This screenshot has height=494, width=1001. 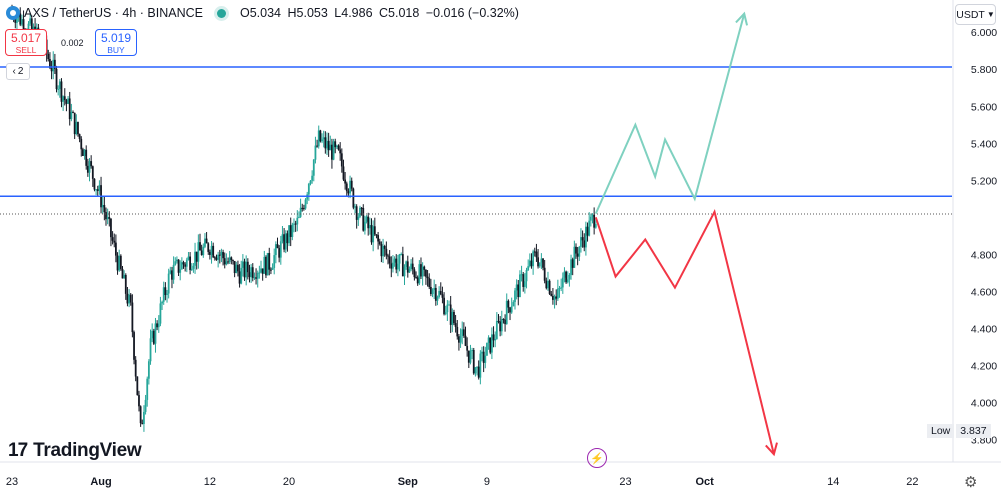 What do you see at coordinates (116, 50) in the screenshot?
I see `buy-label: BUY` at bounding box center [116, 50].